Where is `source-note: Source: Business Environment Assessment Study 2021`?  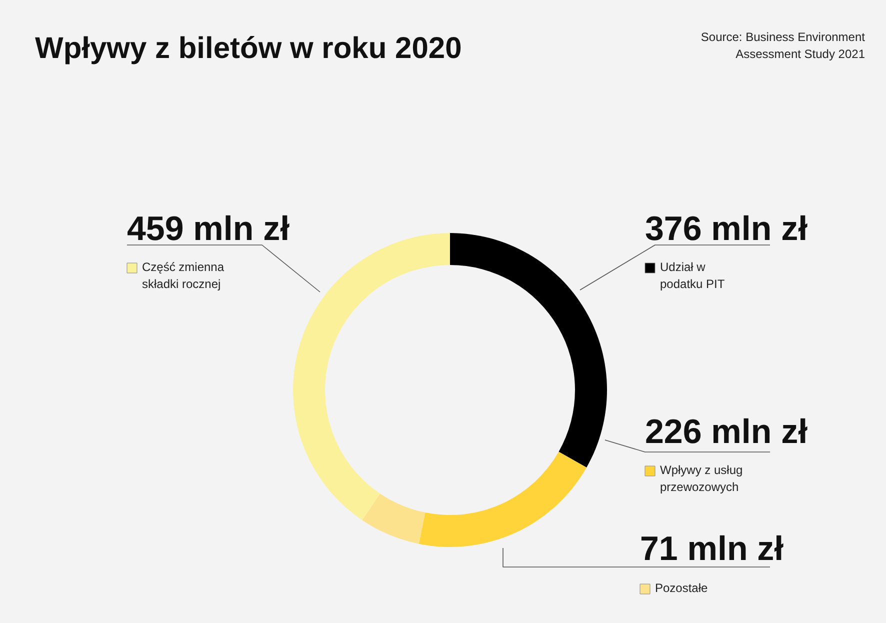
source-note: Source: Business Environment Assessment Study 2021 is located at coordinates (783, 45).